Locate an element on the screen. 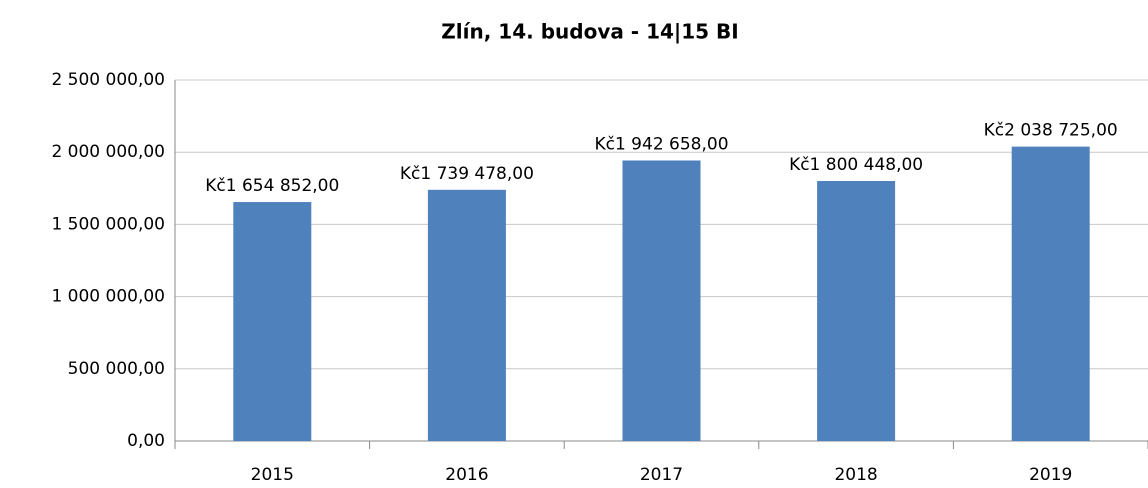 Image resolution: width=1148 pixels, height=488 pixels. value-label: Kč1 942 658,00 is located at coordinates (661, 144).